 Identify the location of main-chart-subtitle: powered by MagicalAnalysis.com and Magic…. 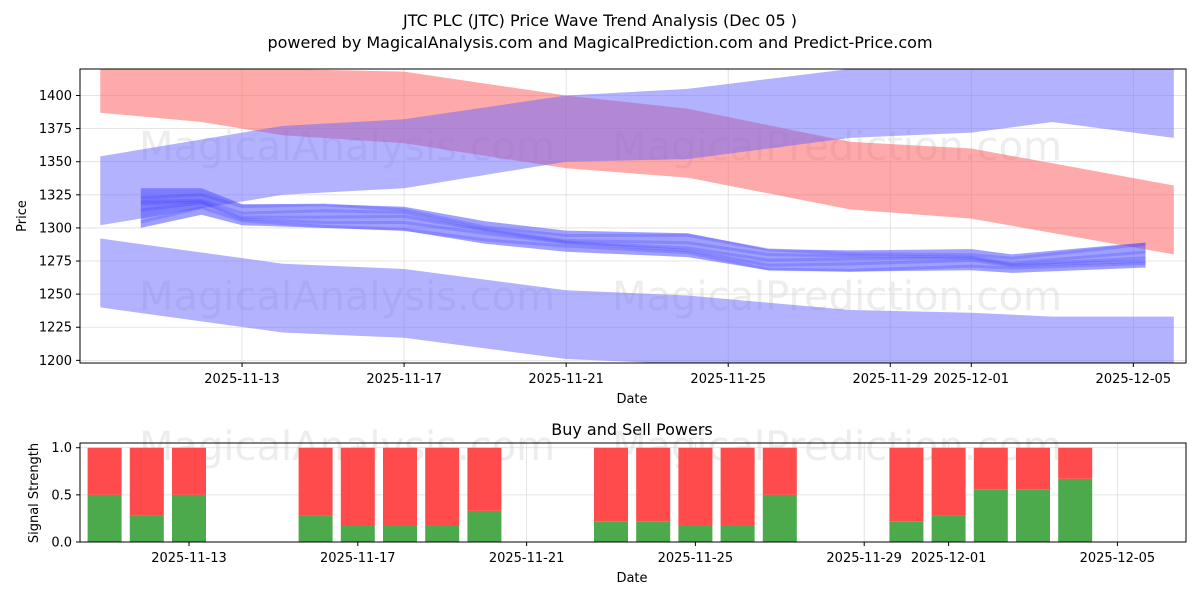
(599, 42).